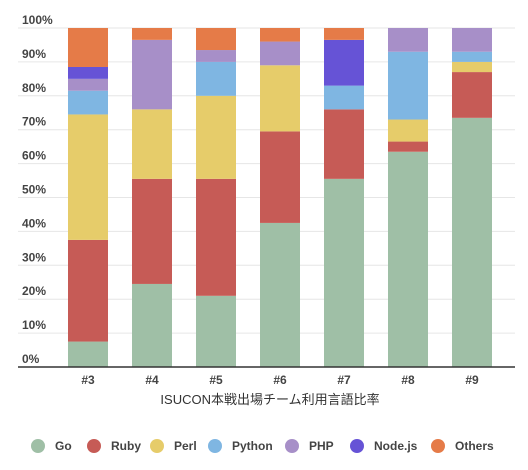  What do you see at coordinates (34, 190) in the screenshot?
I see `y-tick-label: 50%` at bounding box center [34, 190].